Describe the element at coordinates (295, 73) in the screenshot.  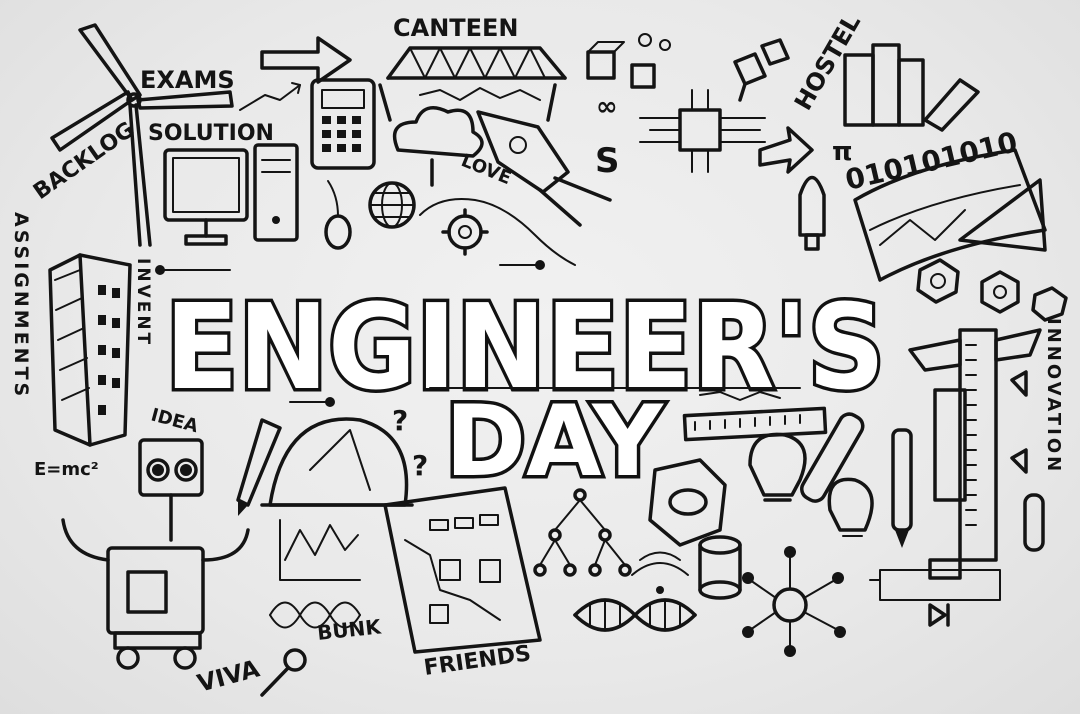
I see `arrow-icon` at that location.